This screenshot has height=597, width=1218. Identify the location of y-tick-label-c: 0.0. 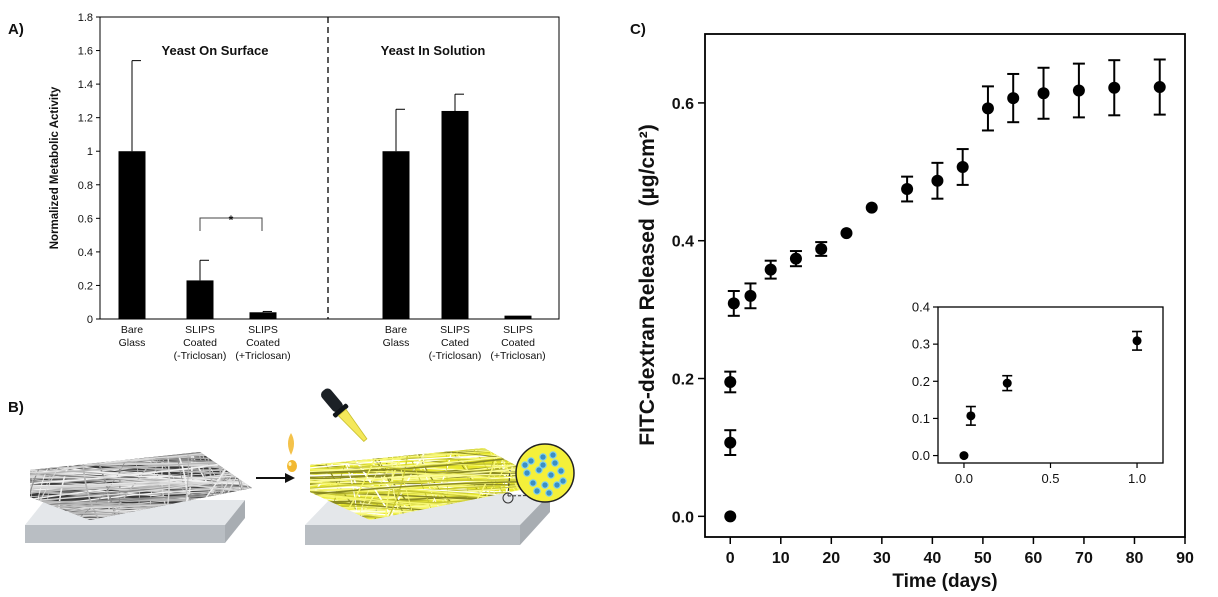
(683, 517).